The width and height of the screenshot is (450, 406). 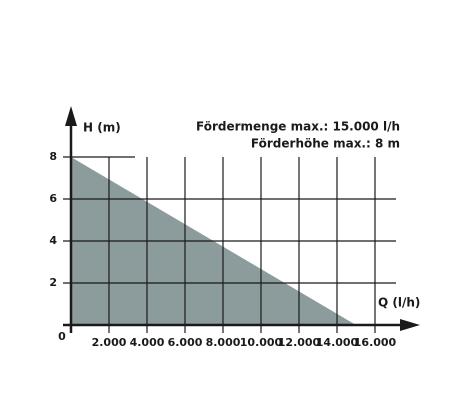 What do you see at coordinates (399, 303) in the screenshot?
I see `x-axis-label: Q (l/h)` at bounding box center [399, 303].